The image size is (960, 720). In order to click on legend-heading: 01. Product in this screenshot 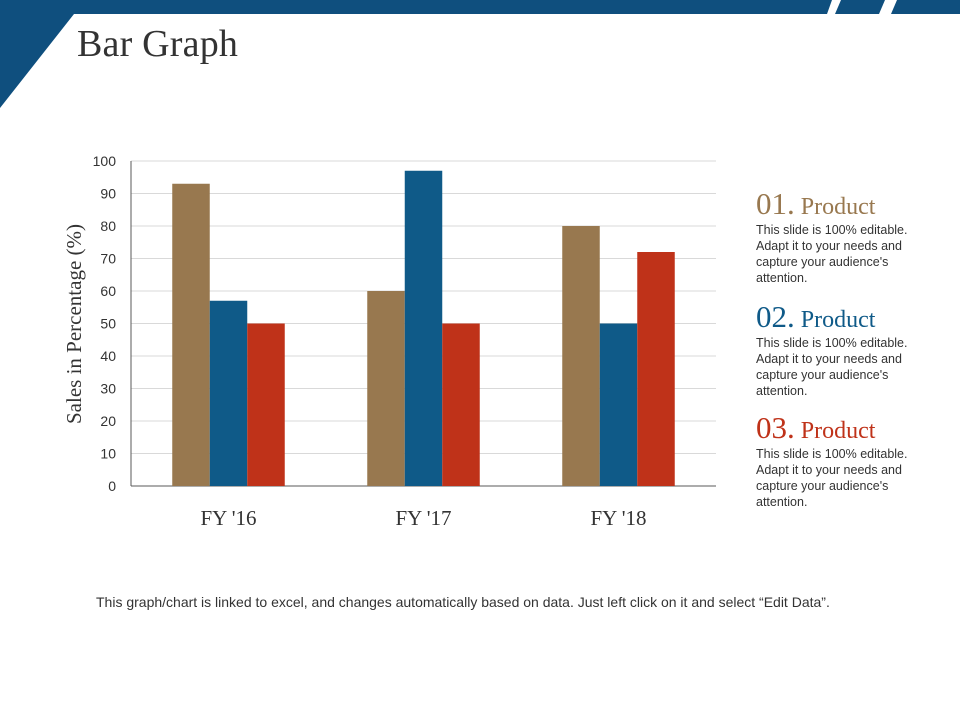, I will do `click(856, 203)`.